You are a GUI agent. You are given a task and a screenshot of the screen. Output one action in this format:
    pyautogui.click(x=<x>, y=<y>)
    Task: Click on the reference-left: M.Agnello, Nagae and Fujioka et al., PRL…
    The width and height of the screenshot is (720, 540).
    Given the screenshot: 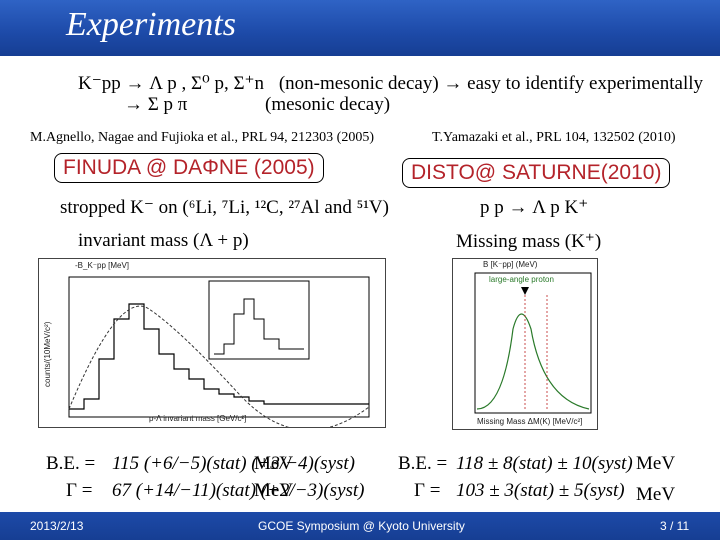 What is the action you would take?
    pyautogui.click(x=202, y=137)
    